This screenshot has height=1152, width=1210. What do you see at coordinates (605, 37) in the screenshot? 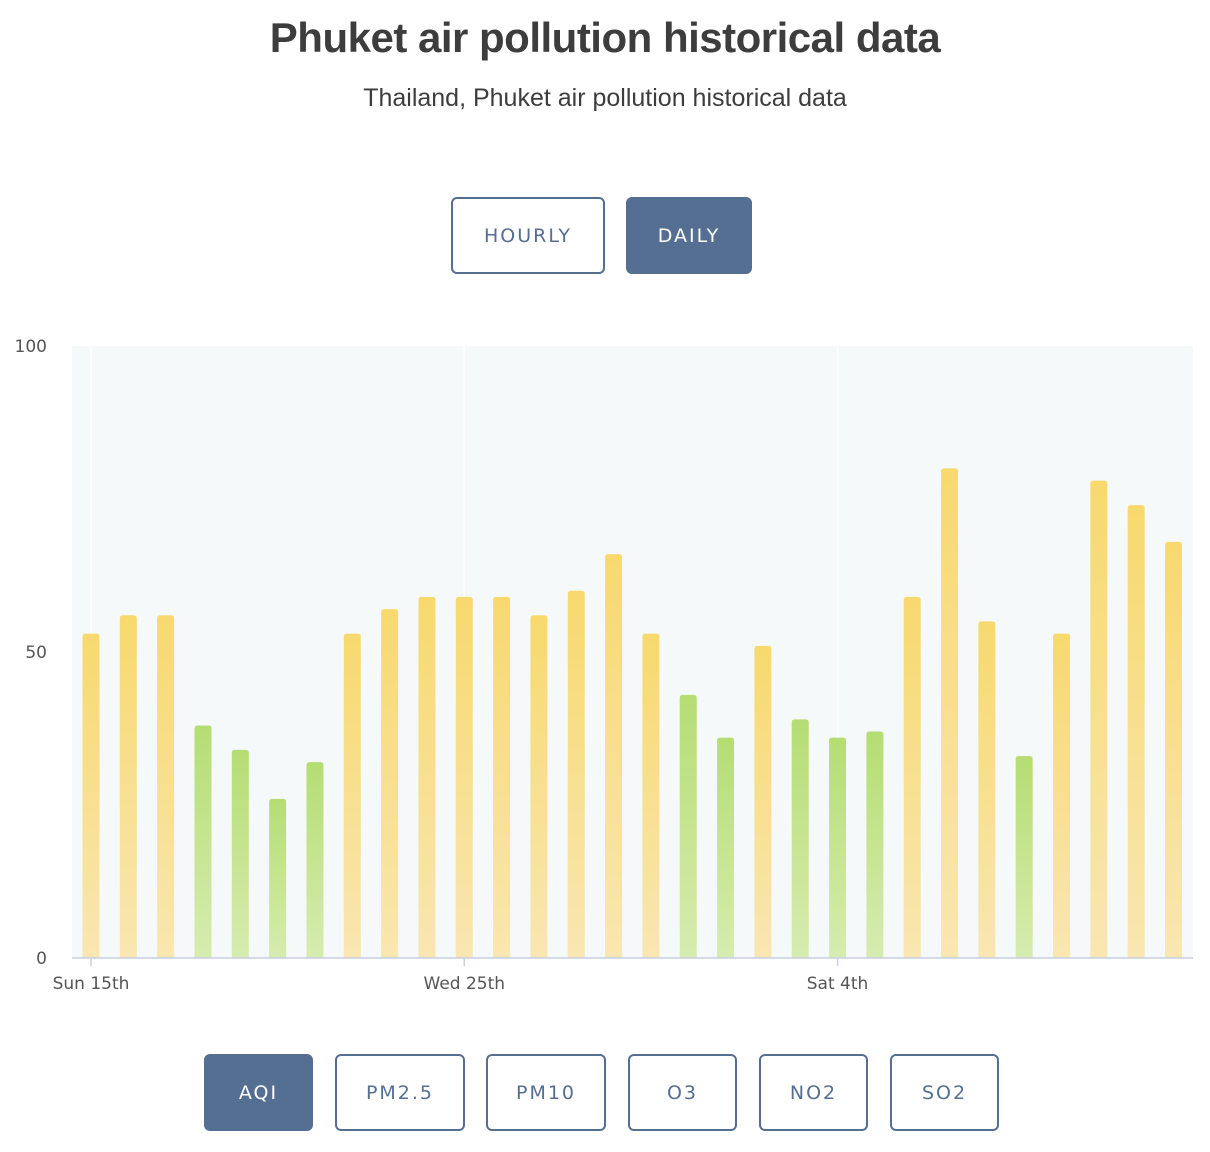
I see `page-title: Phuket air pollution historical data` at bounding box center [605, 37].